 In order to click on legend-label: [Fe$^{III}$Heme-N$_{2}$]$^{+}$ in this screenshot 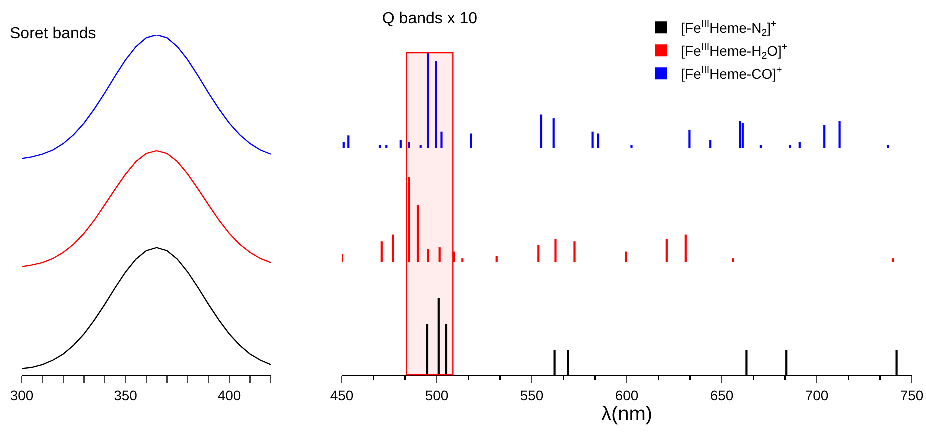, I will do `click(729, 29)`.